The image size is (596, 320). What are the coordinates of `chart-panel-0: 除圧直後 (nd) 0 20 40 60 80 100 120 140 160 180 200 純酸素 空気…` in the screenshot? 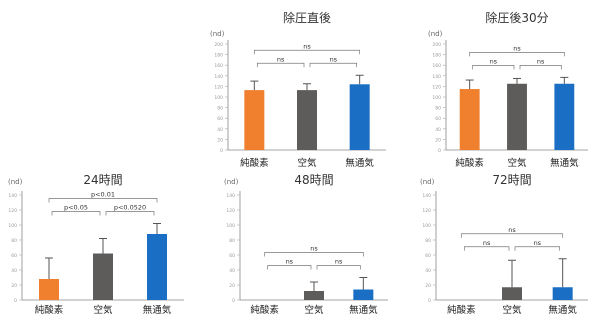 It's located at (298, 89).